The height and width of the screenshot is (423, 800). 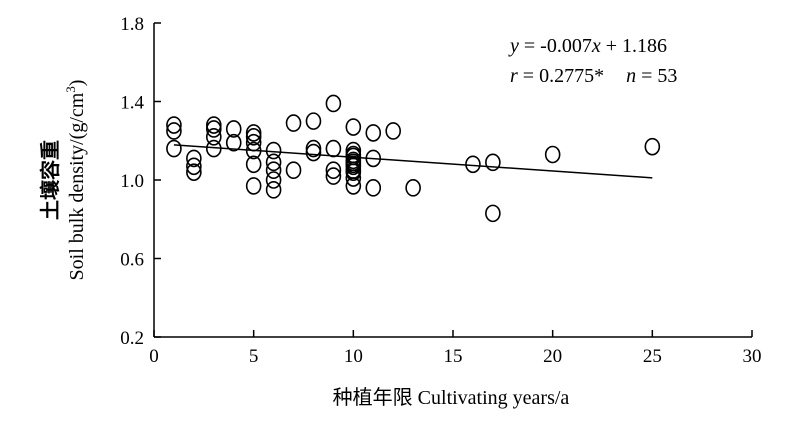 What do you see at coordinates (75, 180) in the screenshot?
I see `y-axis-title-en: Soil bulk density/(g/cm3)` at bounding box center [75, 180].